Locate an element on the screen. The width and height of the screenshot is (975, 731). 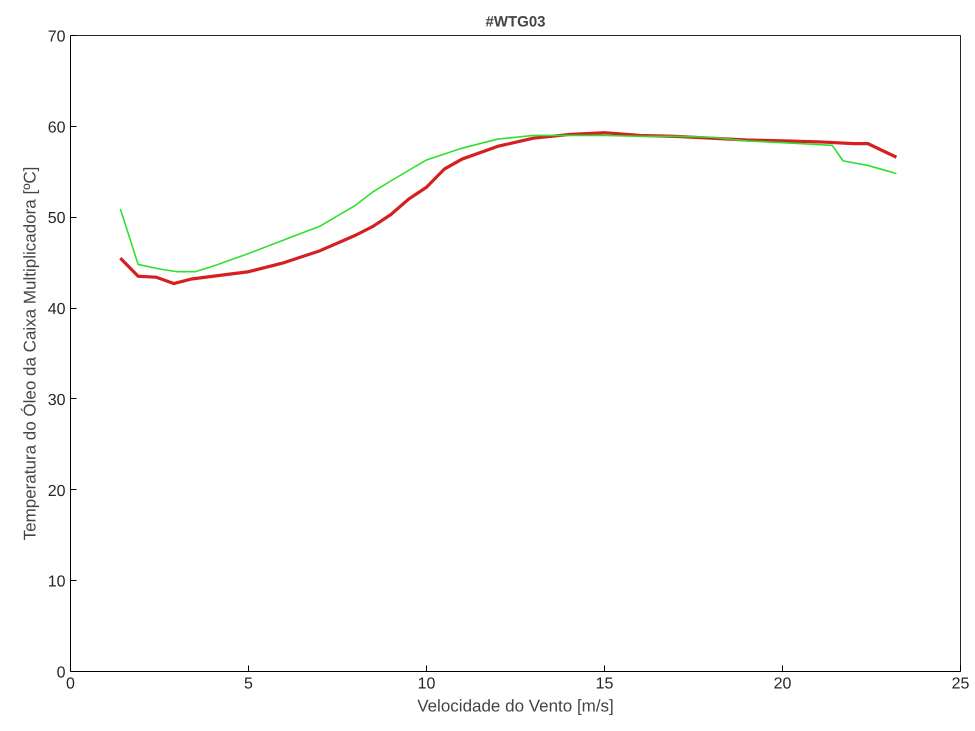
y-tick-label: 40 is located at coordinates (57, 309).